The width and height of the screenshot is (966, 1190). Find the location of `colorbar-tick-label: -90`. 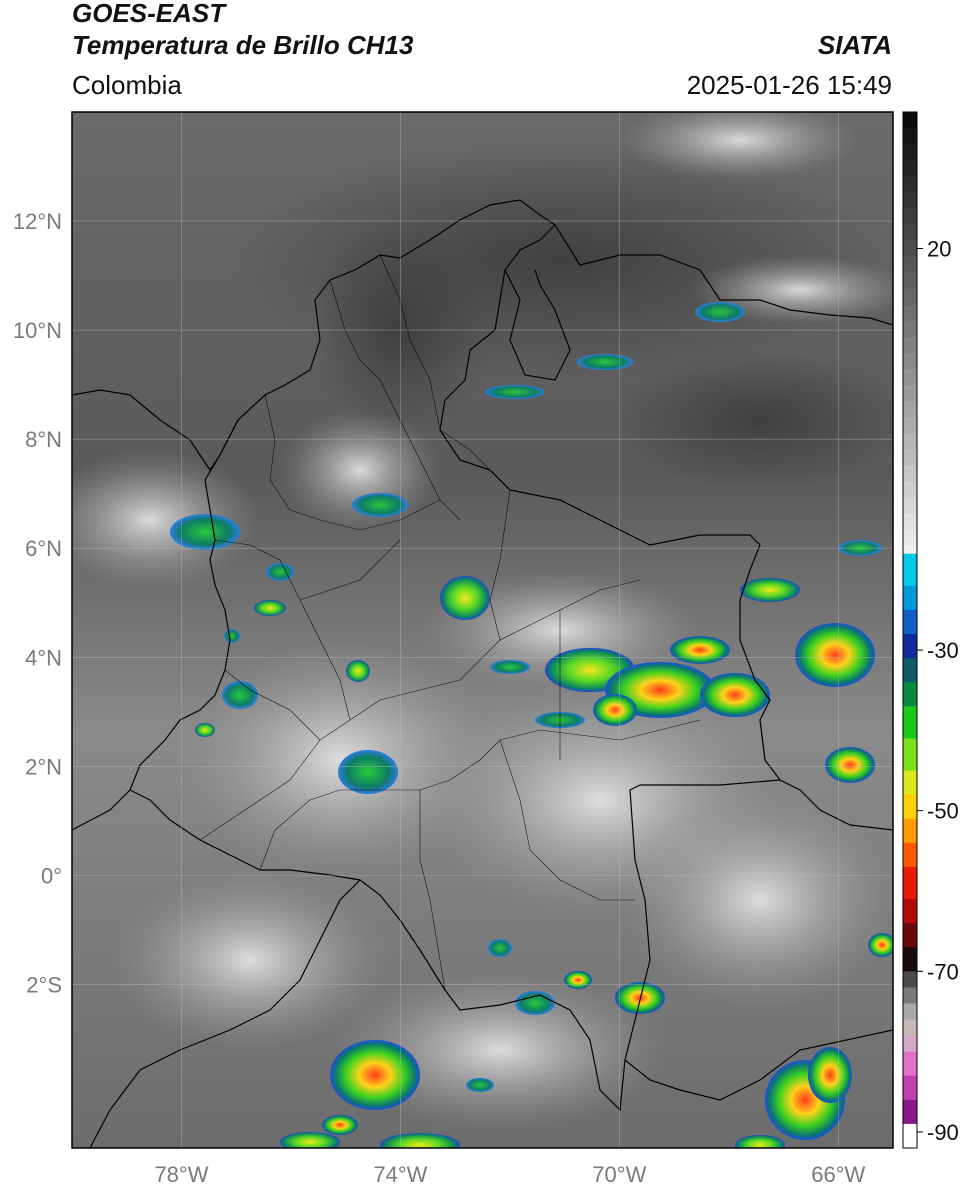

colorbar-tick-label: -90 is located at coordinates (943, 1132).